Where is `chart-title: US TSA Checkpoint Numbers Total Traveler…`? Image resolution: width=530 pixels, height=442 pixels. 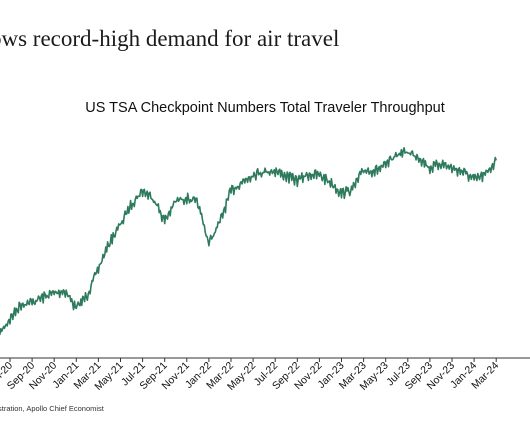
chart-title: US TSA Checkpoint Numbers Total Traveler… is located at coordinates (265, 108).